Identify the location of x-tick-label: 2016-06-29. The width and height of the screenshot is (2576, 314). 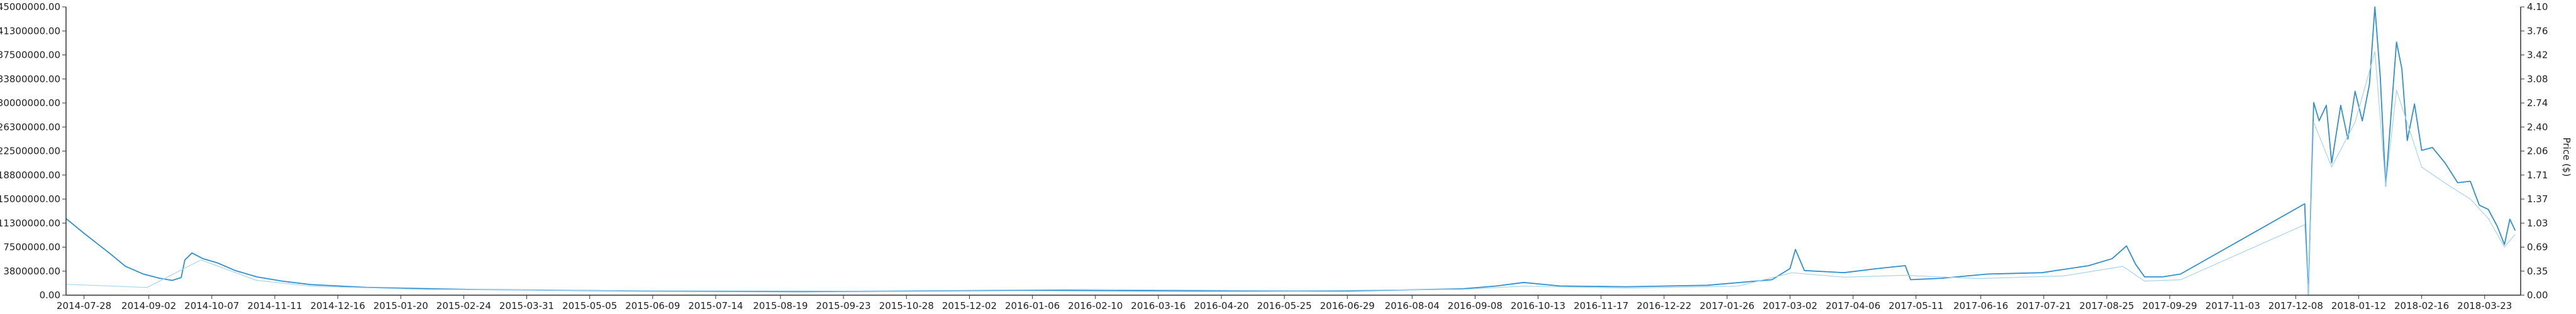
(1347, 305).